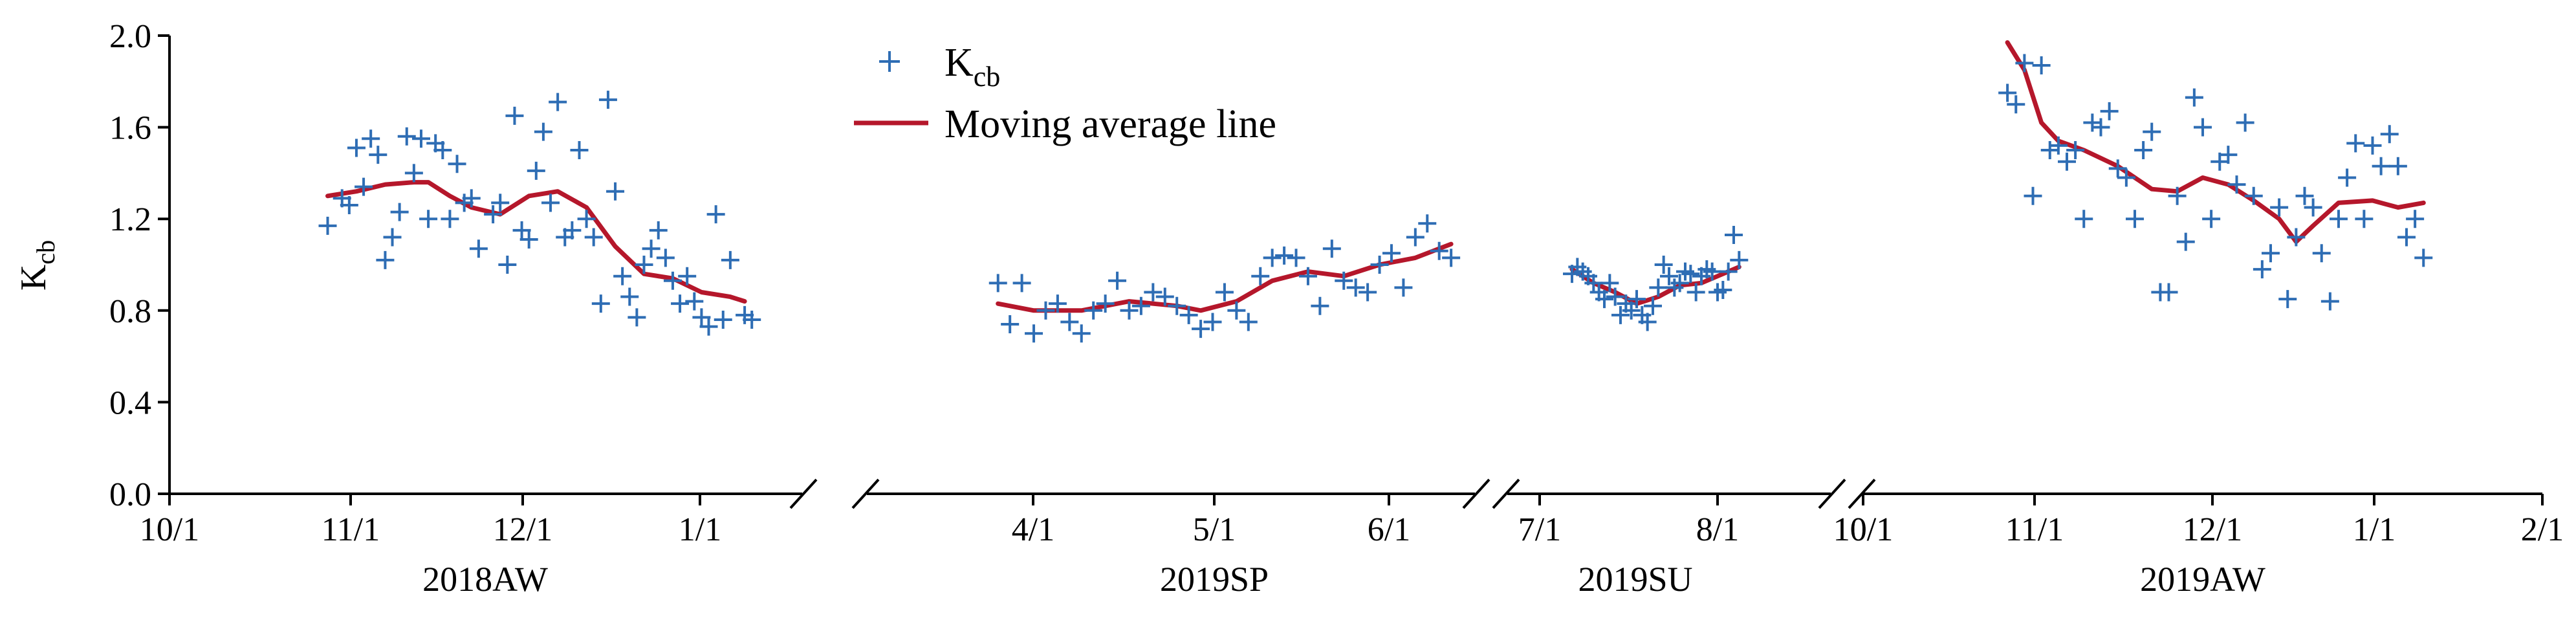 The width and height of the screenshot is (2576, 631). Describe the element at coordinates (1033, 529) in the screenshot. I see `x-tick-label: 4/1` at that location.